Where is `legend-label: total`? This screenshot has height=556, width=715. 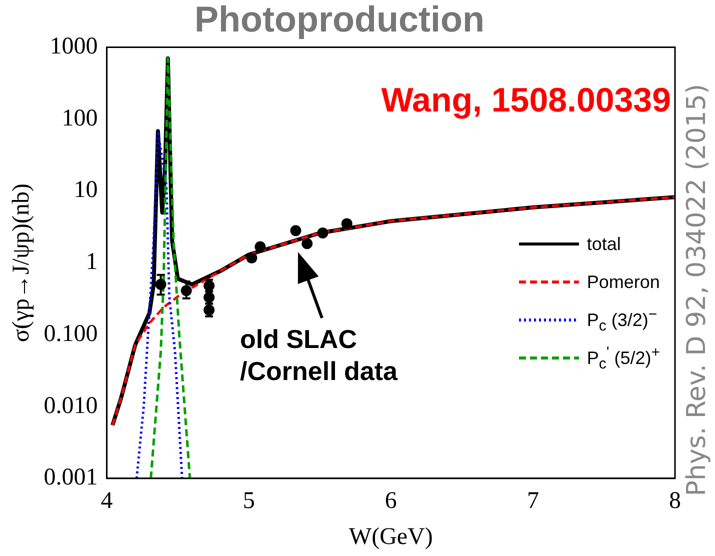
legend-label: total is located at coordinates (603, 244).